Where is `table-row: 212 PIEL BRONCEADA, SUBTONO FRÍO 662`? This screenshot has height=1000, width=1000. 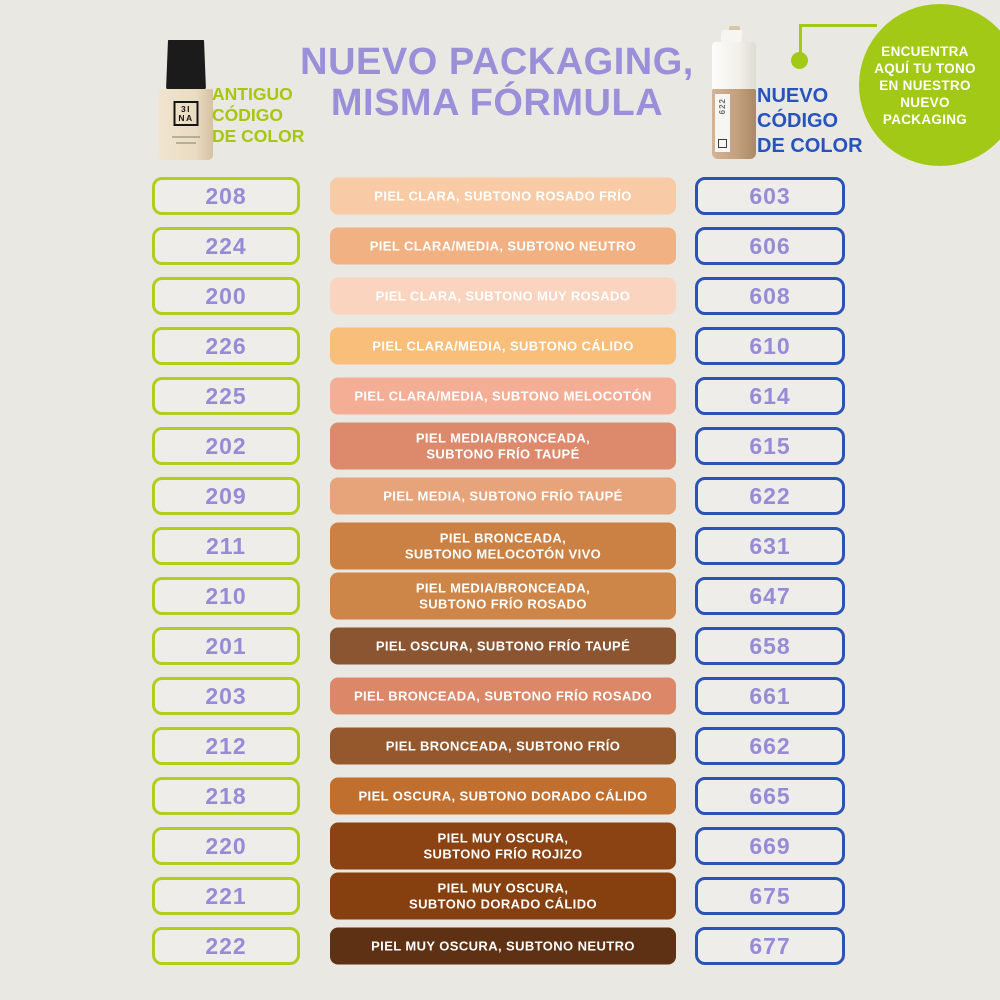
table-row: 212 PIEL BRONCEADA, SUBTONO FRÍO 662 is located at coordinates (500, 746).